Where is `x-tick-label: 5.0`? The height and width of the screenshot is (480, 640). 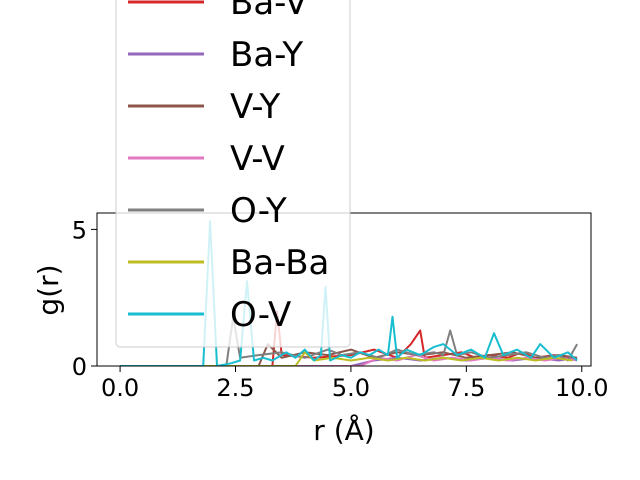
x-tick-label: 5.0 is located at coordinates (351, 388).